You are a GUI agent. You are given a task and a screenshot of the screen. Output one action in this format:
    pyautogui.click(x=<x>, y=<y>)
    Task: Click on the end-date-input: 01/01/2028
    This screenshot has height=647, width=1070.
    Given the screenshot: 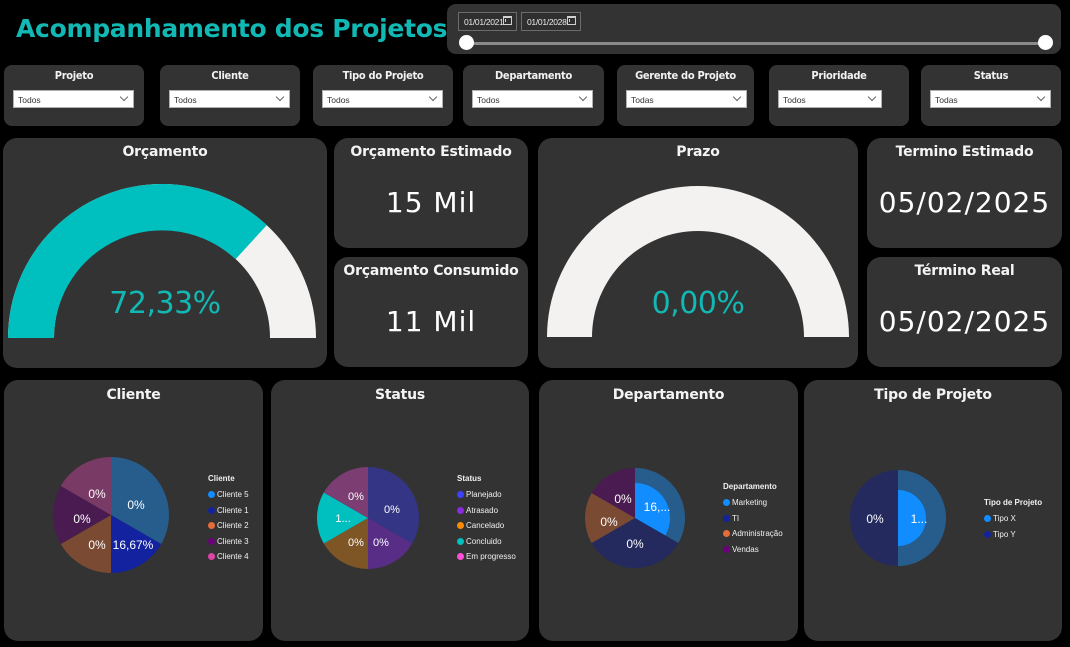 What is the action you would take?
    pyautogui.click(x=551, y=21)
    